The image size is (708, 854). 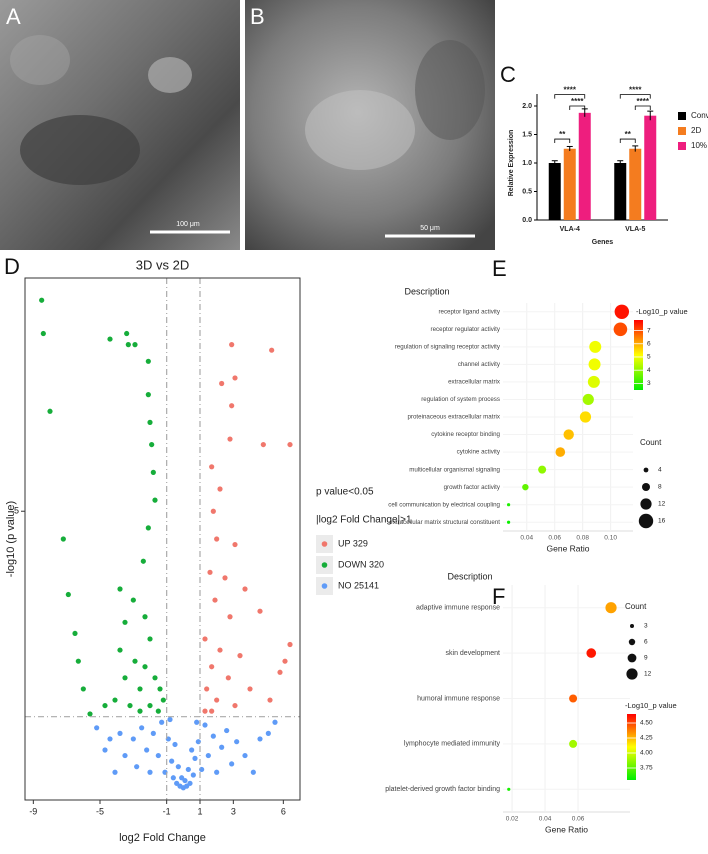 What do you see at coordinates (453, 417) in the screenshot?
I see `category-label: proteinaceous extracellular matrix` at bounding box center [453, 417].